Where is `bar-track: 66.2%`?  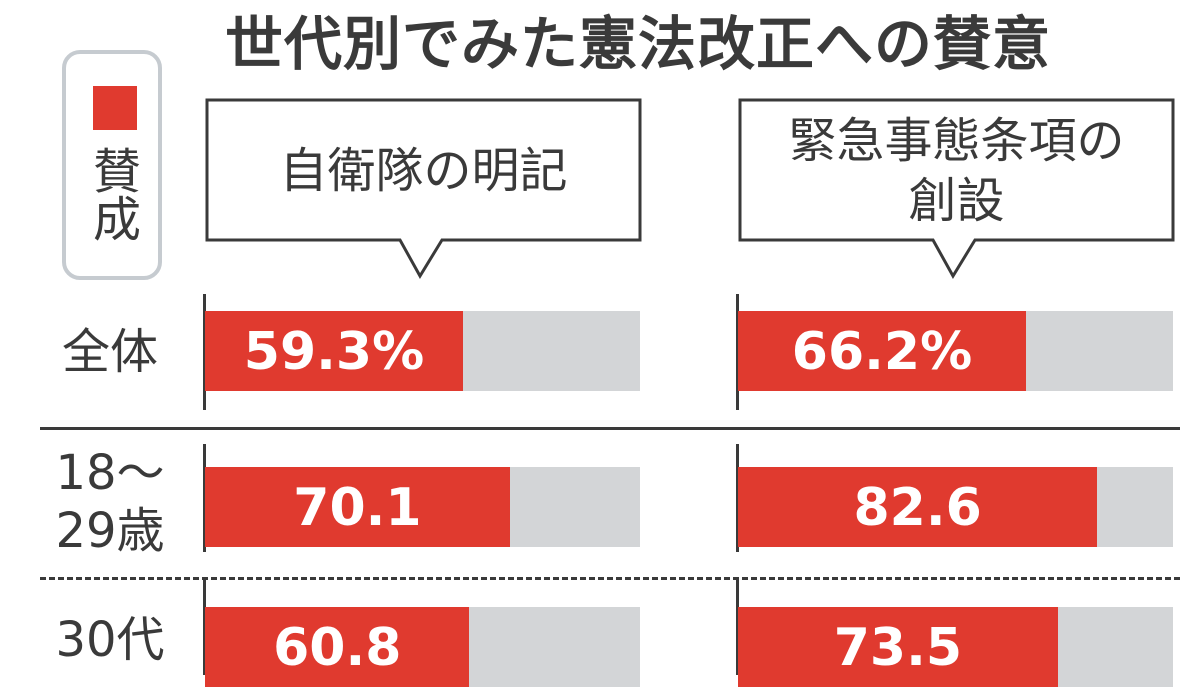
bar-track: 66.2% is located at coordinates (955, 351).